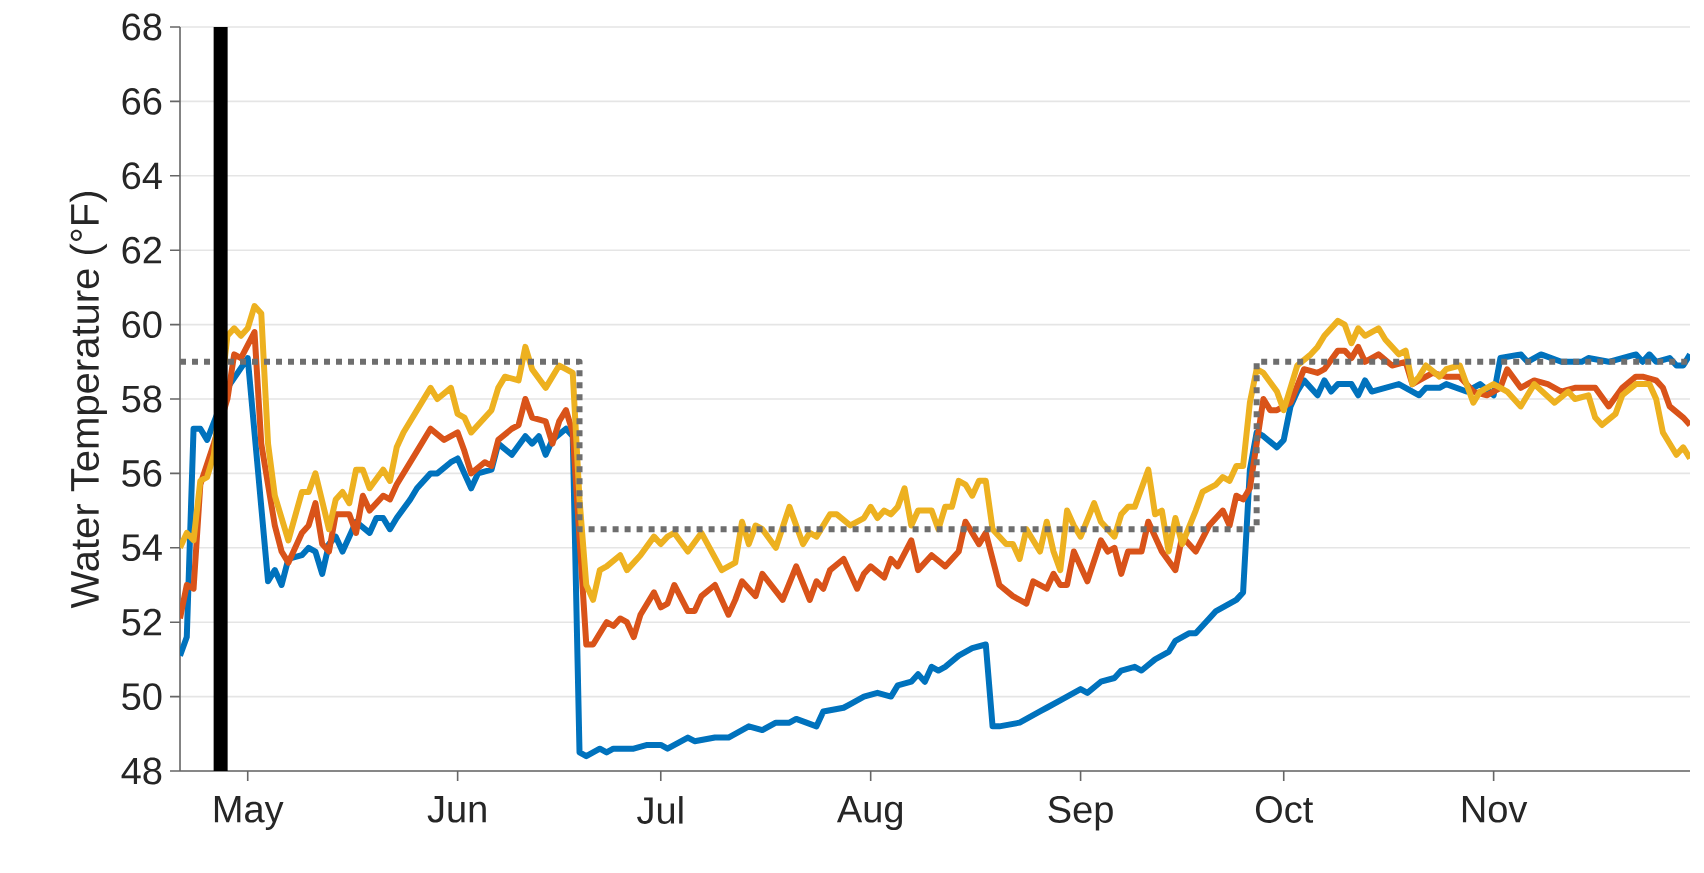 The image size is (1704, 873). What do you see at coordinates (869, 813) in the screenshot?
I see `x-tick-label: Aug` at bounding box center [869, 813].